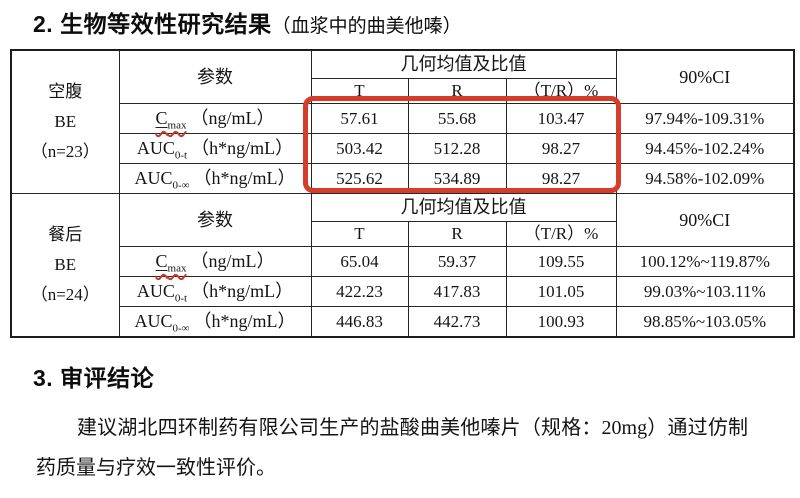 The width and height of the screenshot is (800, 498). Describe the element at coordinates (94, 378) in the screenshot. I see `section3-heading: 3. 审评结论` at that location.